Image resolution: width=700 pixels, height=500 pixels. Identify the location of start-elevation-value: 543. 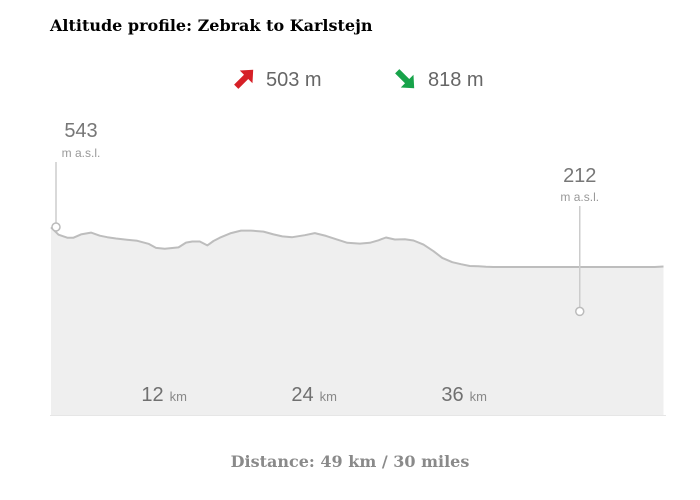
(80, 131).